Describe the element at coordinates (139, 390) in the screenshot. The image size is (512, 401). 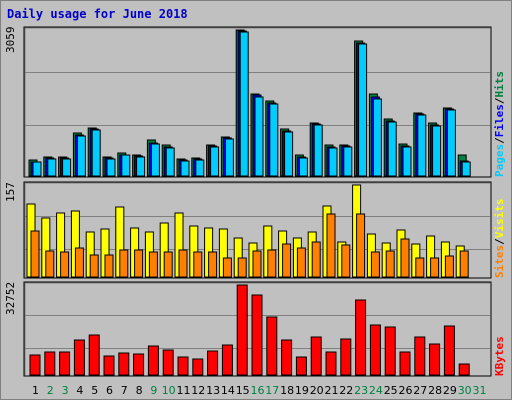
I see `x-tick-label: 8` at that location.